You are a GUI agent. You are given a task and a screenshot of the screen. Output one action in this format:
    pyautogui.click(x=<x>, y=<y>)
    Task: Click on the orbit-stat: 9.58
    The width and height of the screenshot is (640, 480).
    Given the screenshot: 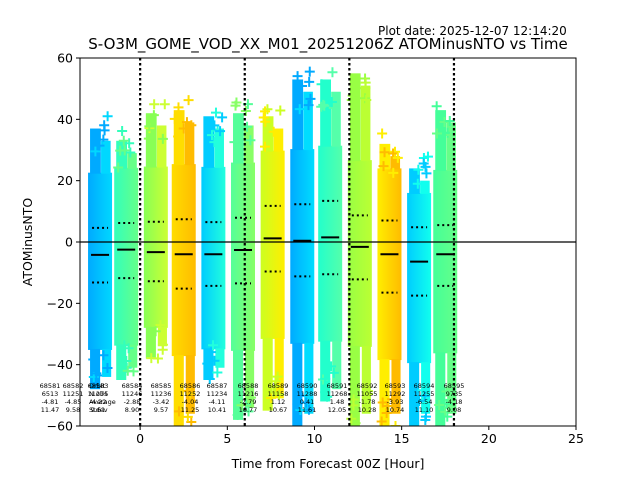 What is the action you would take?
    pyautogui.click(x=73, y=410)
    